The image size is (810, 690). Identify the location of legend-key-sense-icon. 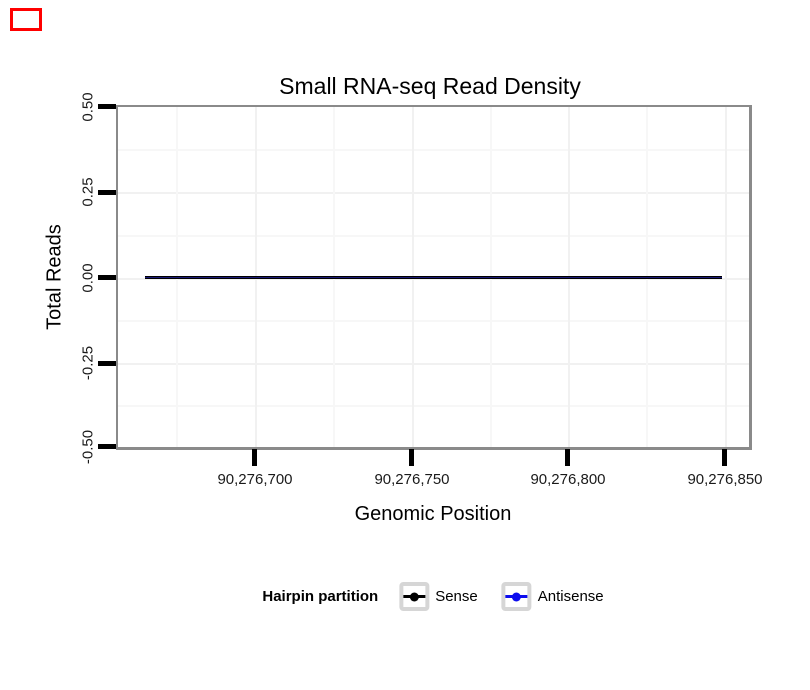
(414, 596).